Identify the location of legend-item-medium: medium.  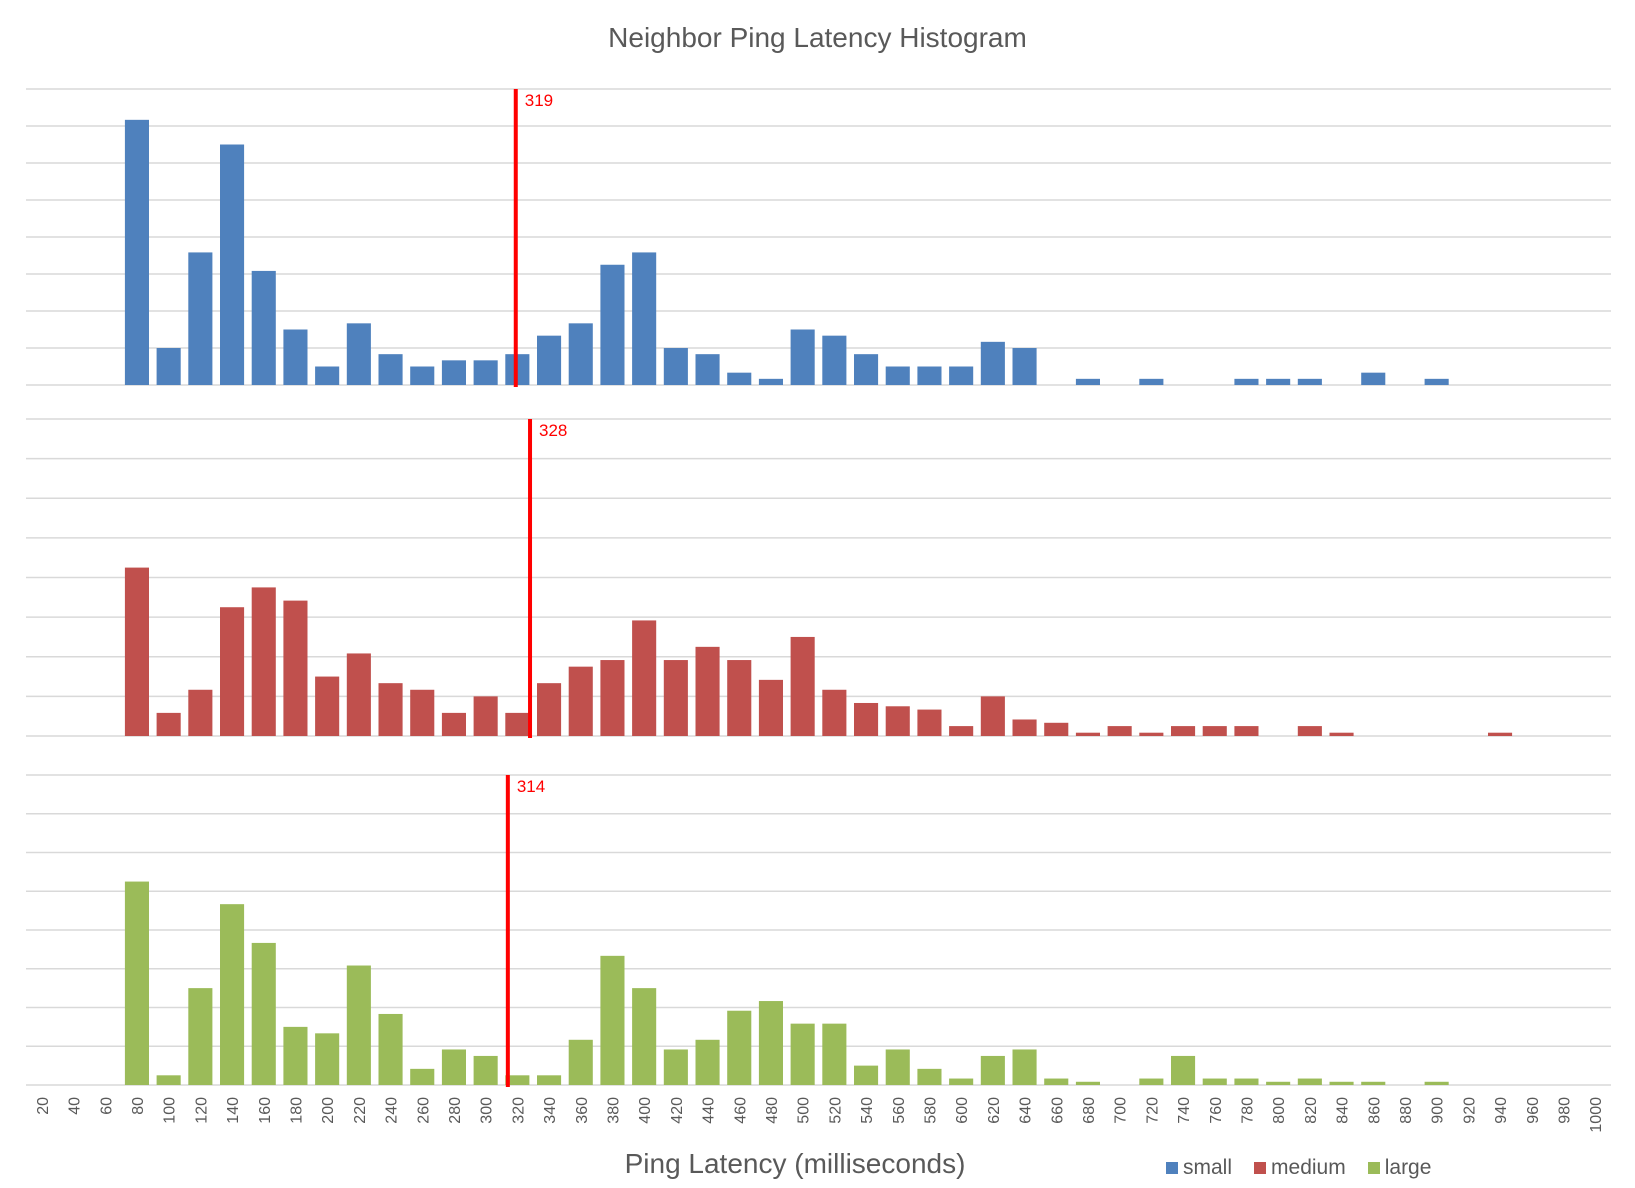
(1300, 1168).